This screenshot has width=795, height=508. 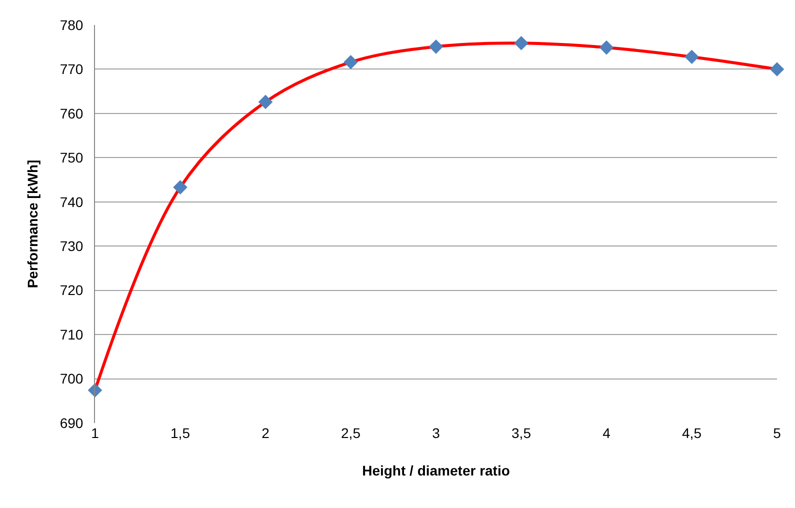 I want to click on x-tick-label: 2,5, so click(x=351, y=433).